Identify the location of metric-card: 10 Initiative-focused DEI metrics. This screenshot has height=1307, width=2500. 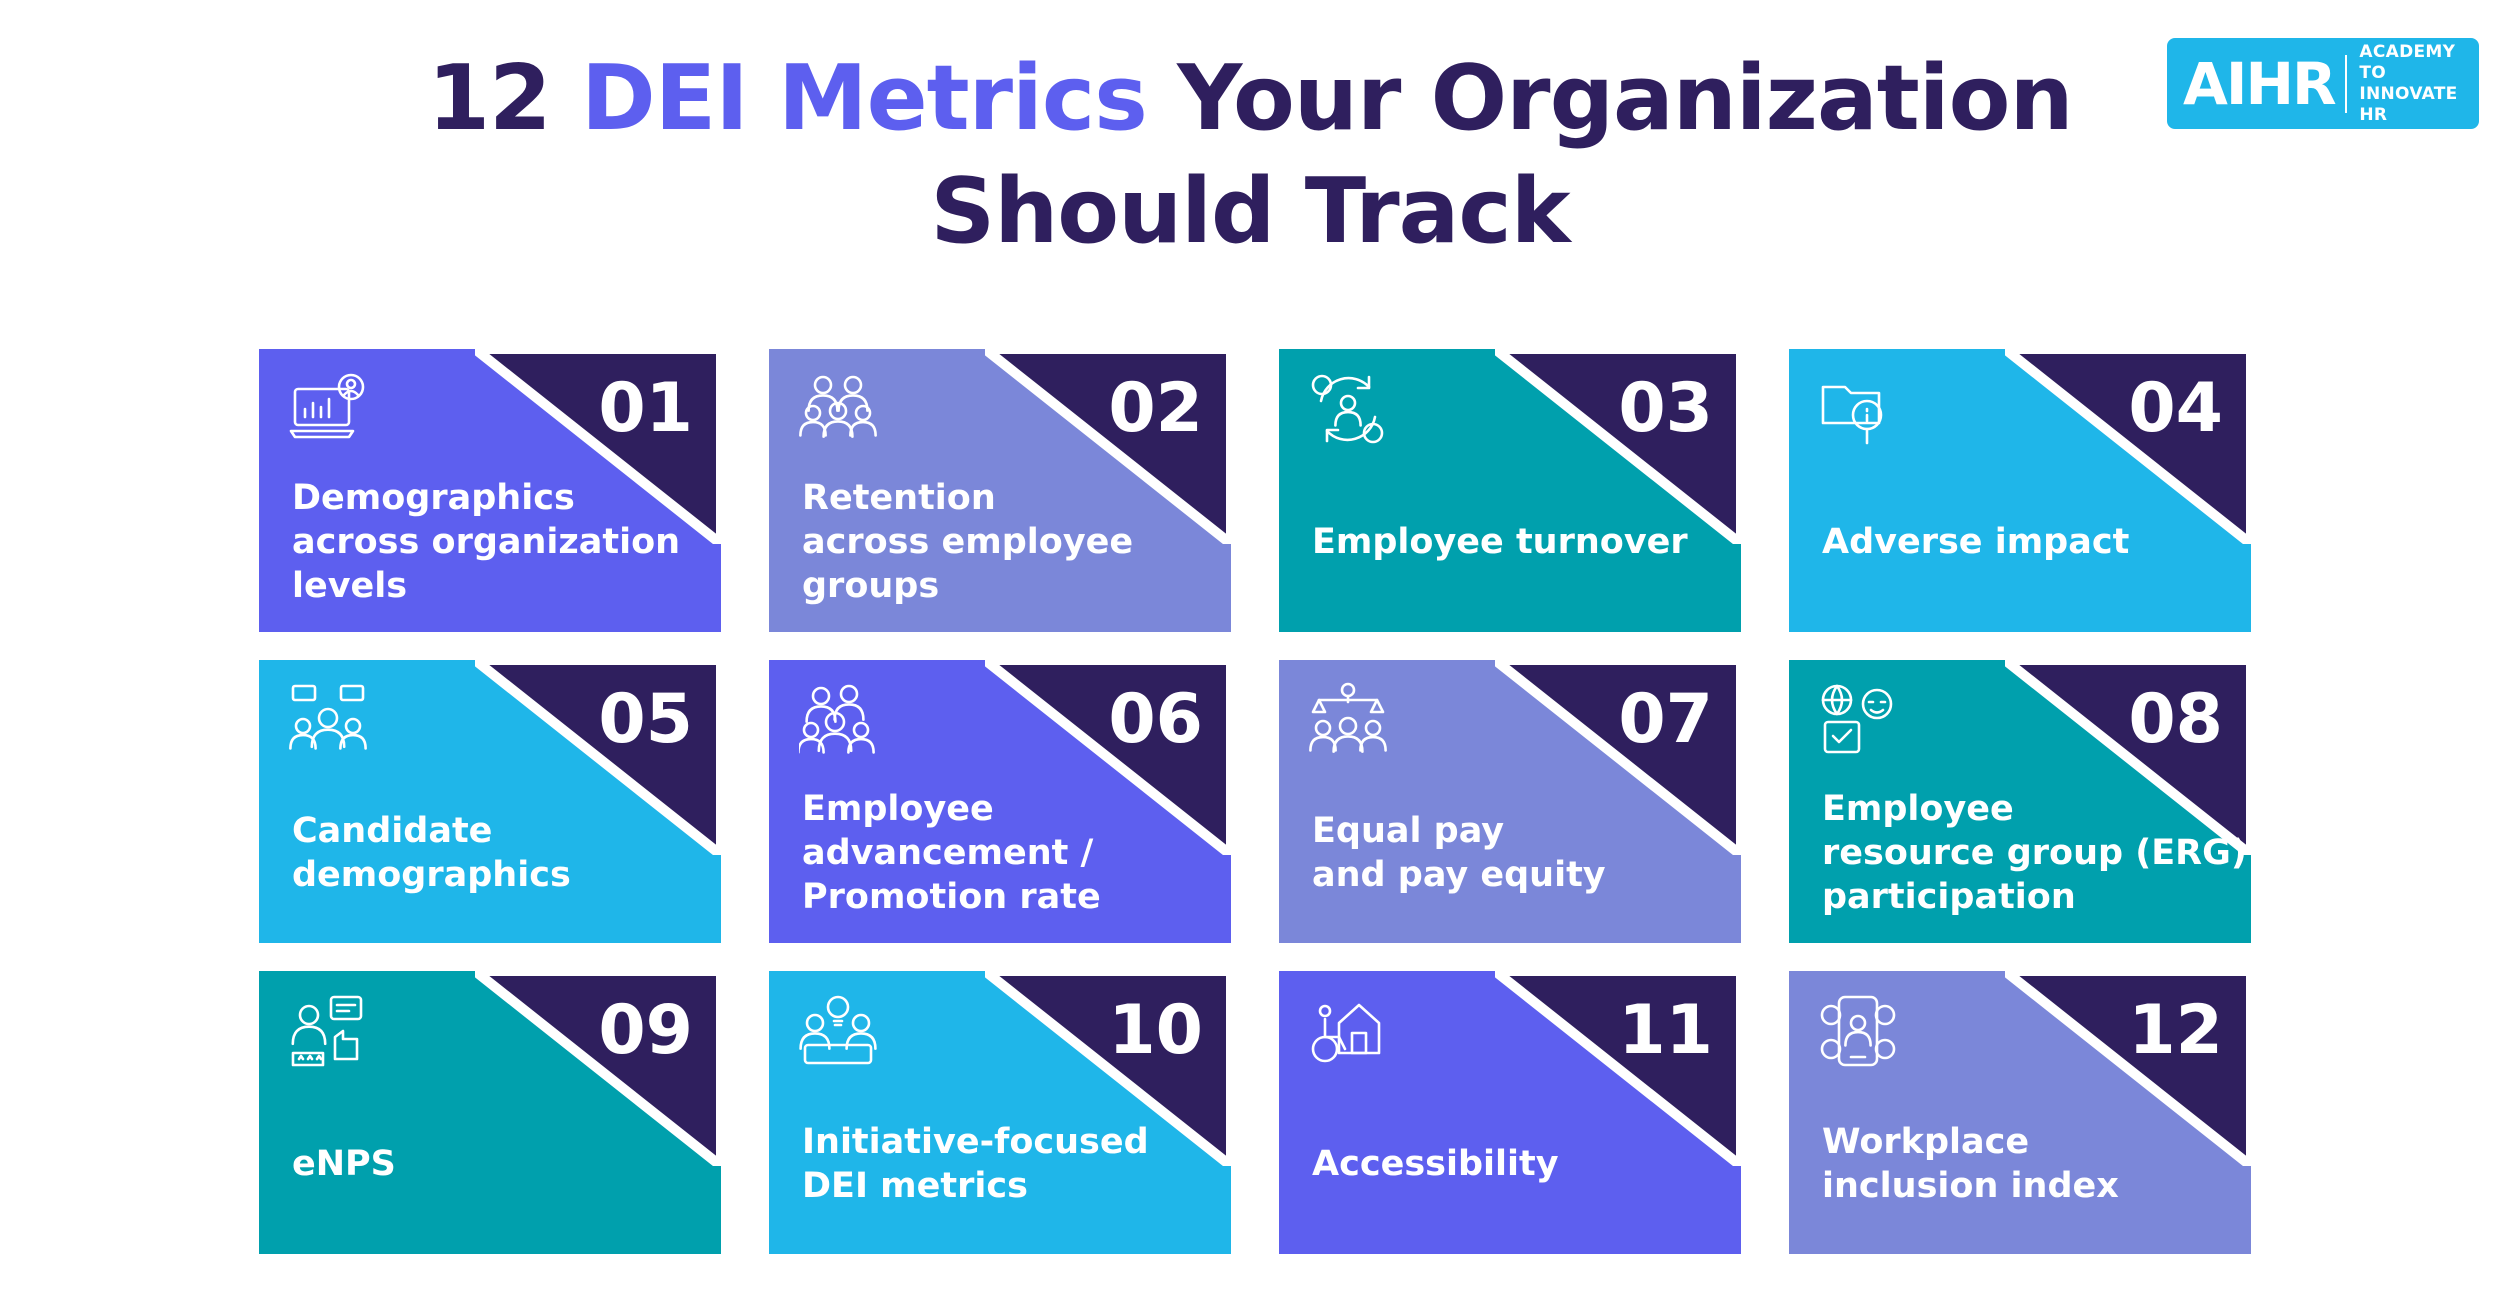
(1000, 1112).